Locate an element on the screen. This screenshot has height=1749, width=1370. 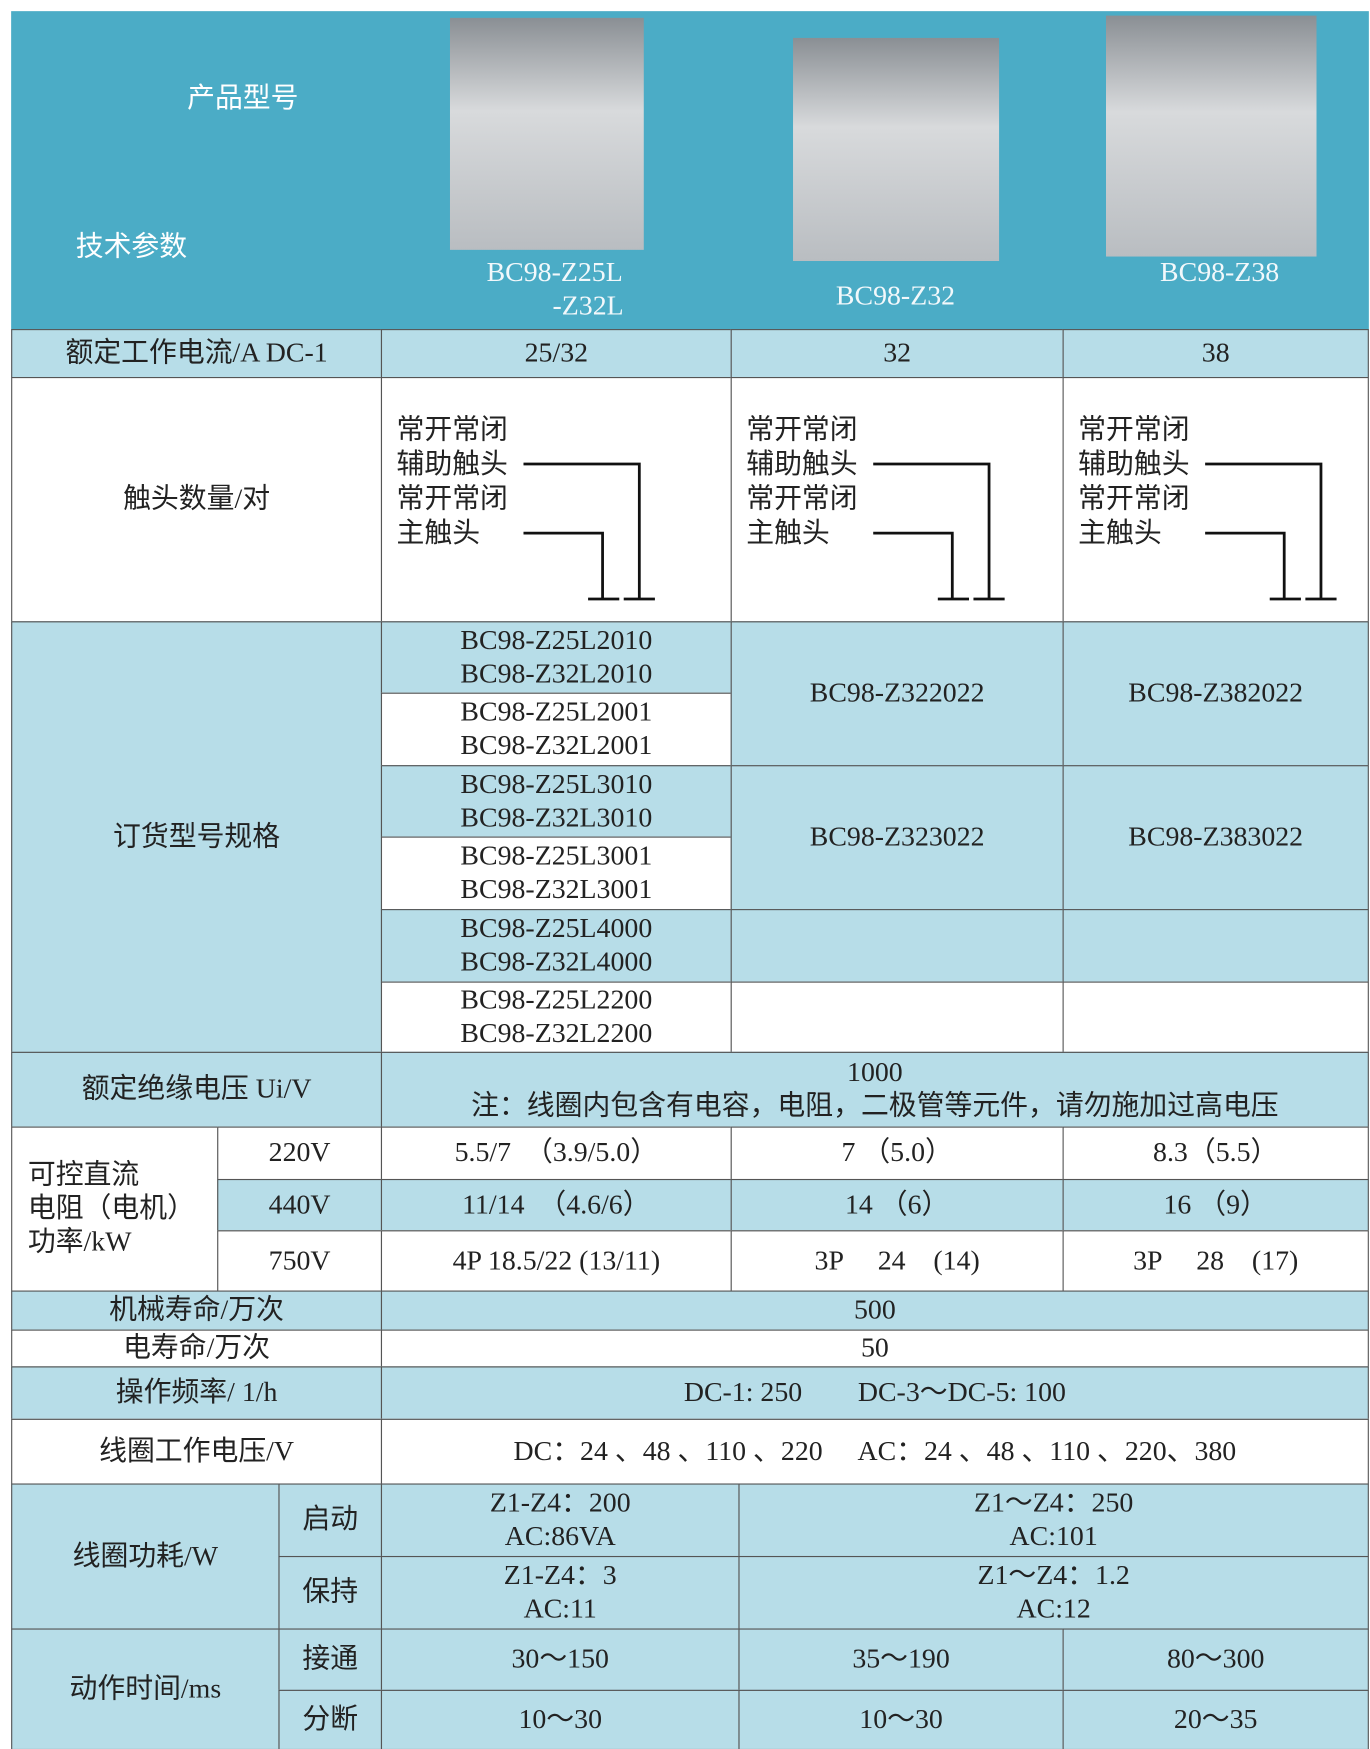
model-name: BC98-Z25L is located at coordinates (554, 272).